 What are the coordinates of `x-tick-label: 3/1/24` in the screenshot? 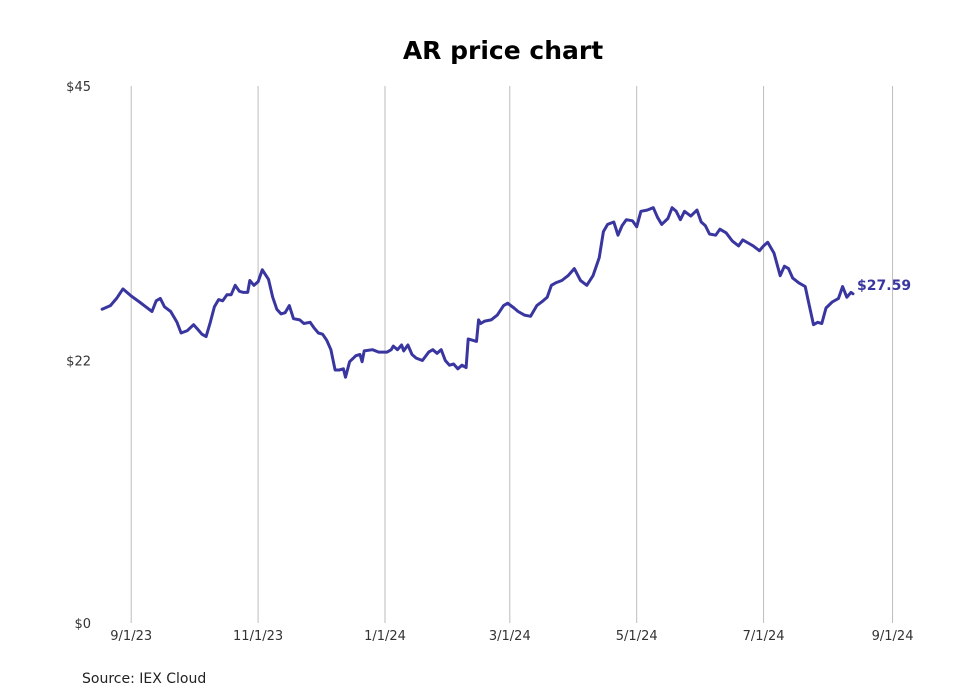 It's located at (510, 636).